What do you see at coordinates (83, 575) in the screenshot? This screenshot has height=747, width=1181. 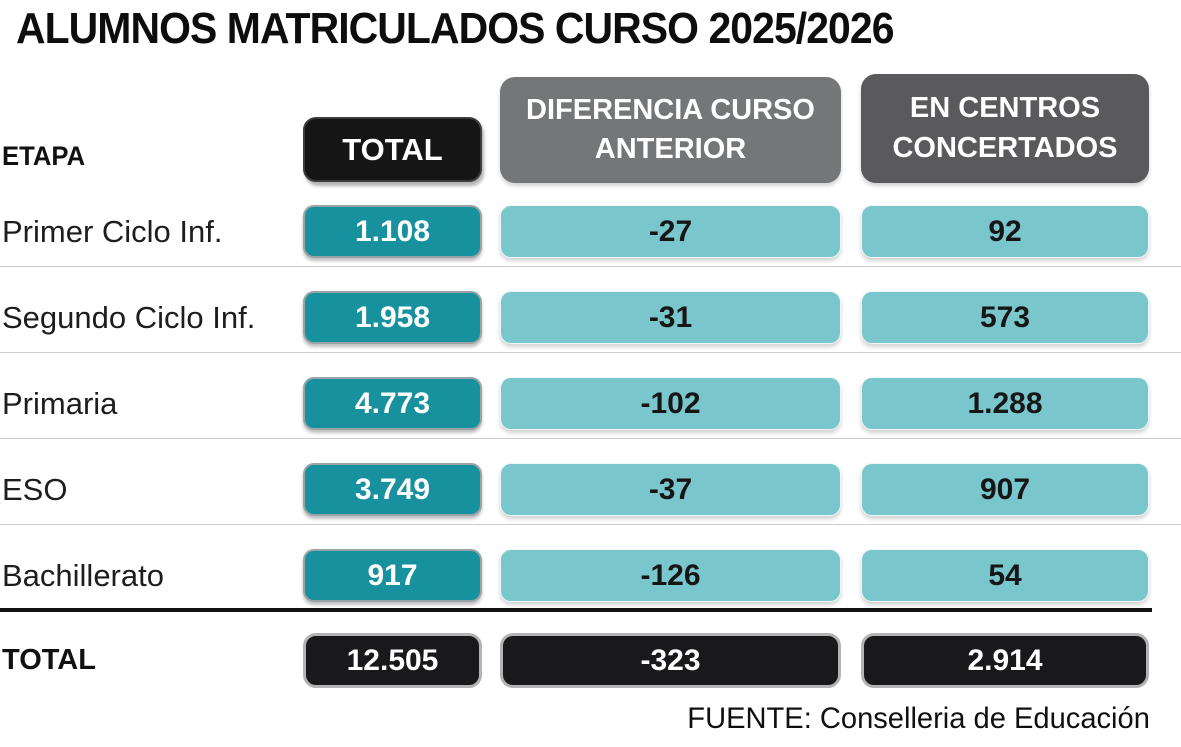 I see `etapa-label: Bachillerato` at bounding box center [83, 575].